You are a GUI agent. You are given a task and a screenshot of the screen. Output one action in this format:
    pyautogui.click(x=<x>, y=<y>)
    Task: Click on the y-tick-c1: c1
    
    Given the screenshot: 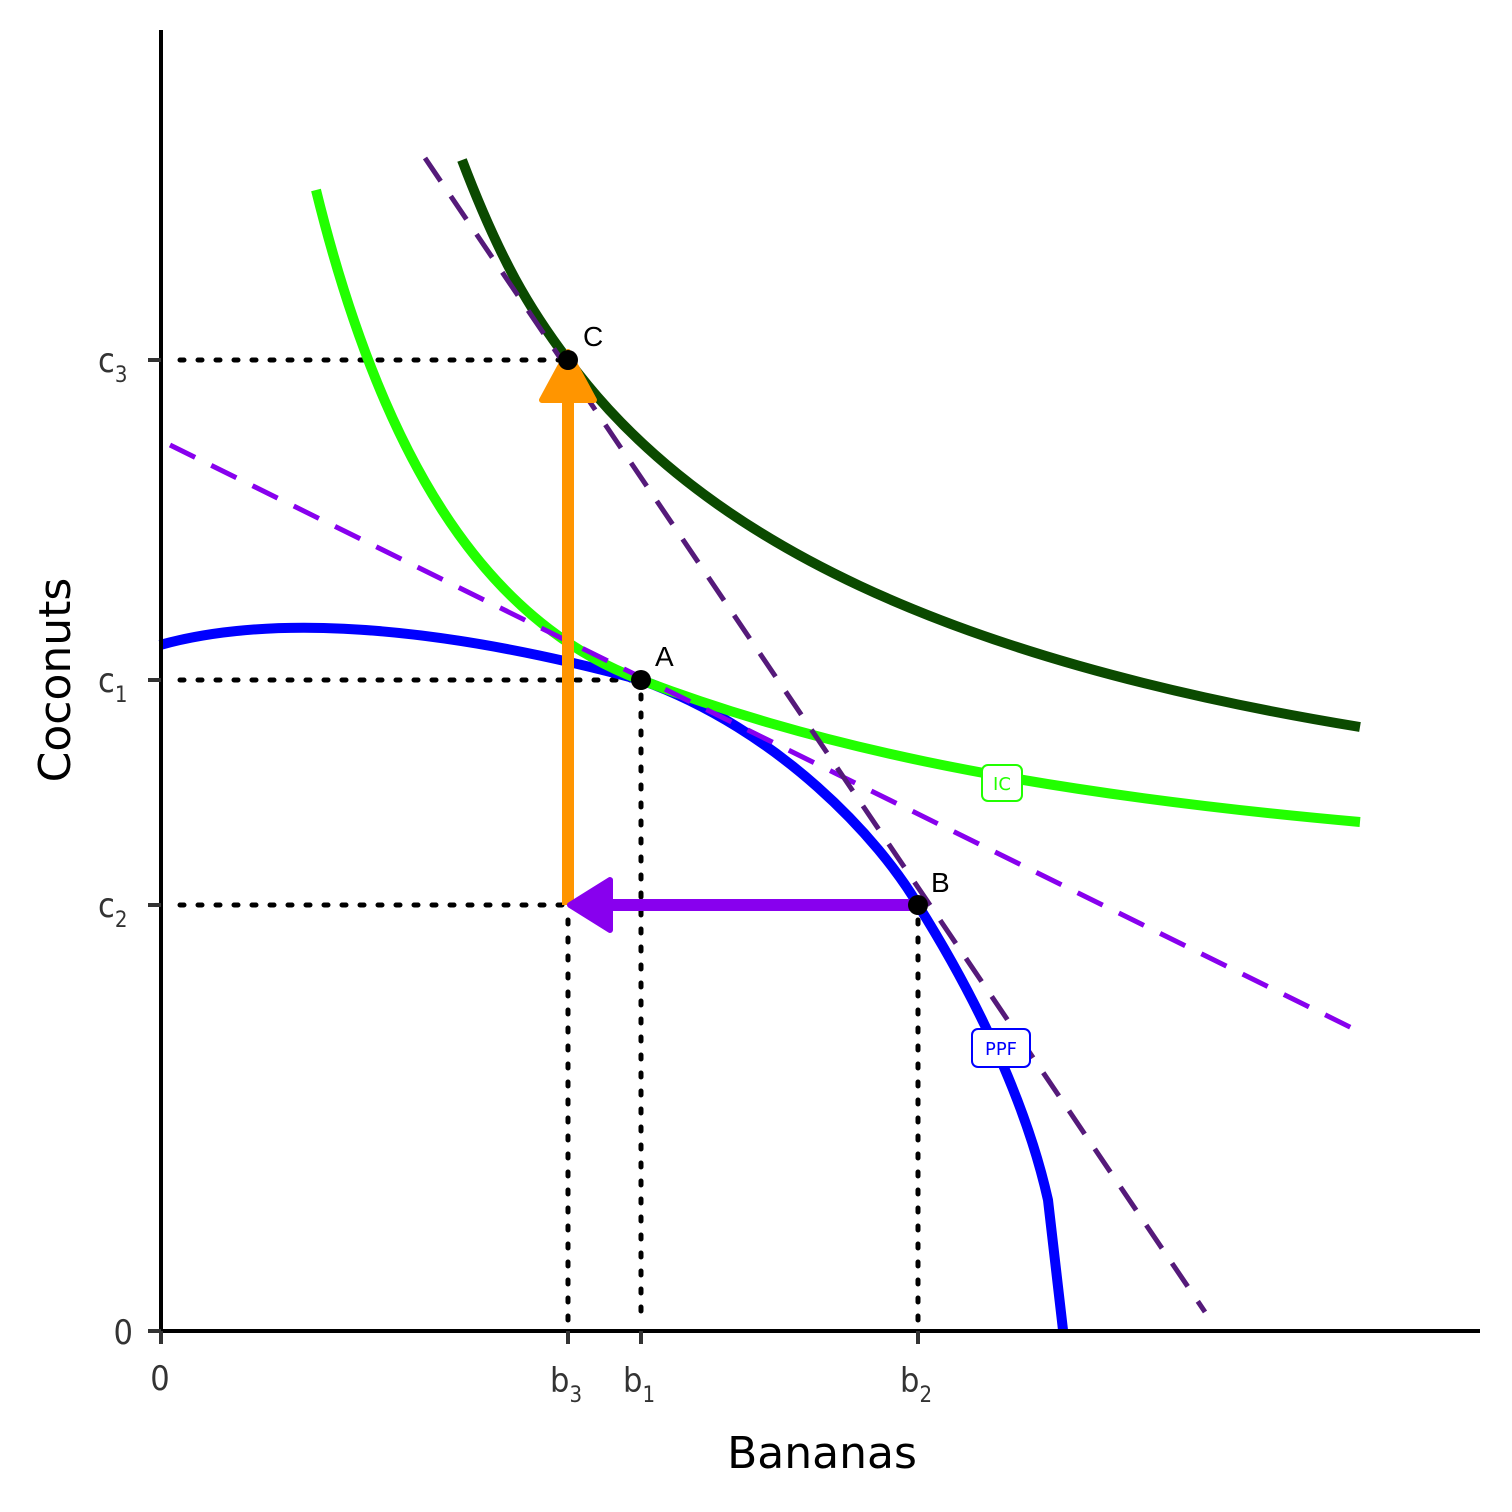 What is the action you would take?
    pyautogui.click(x=112, y=684)
    